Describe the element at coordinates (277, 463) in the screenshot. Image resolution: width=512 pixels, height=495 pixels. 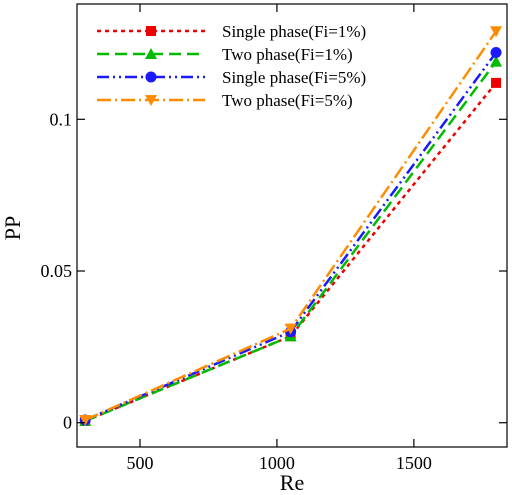
I see `x-tick-label: 1000` at that location.